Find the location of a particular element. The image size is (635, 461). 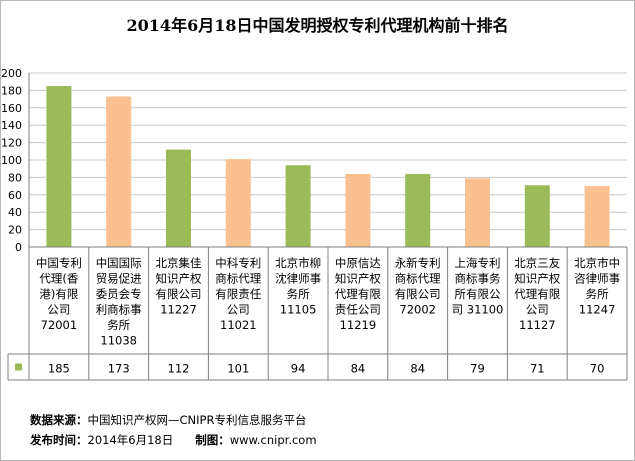

category-label-line: 中科专利 is located at coordinates (238, 263).